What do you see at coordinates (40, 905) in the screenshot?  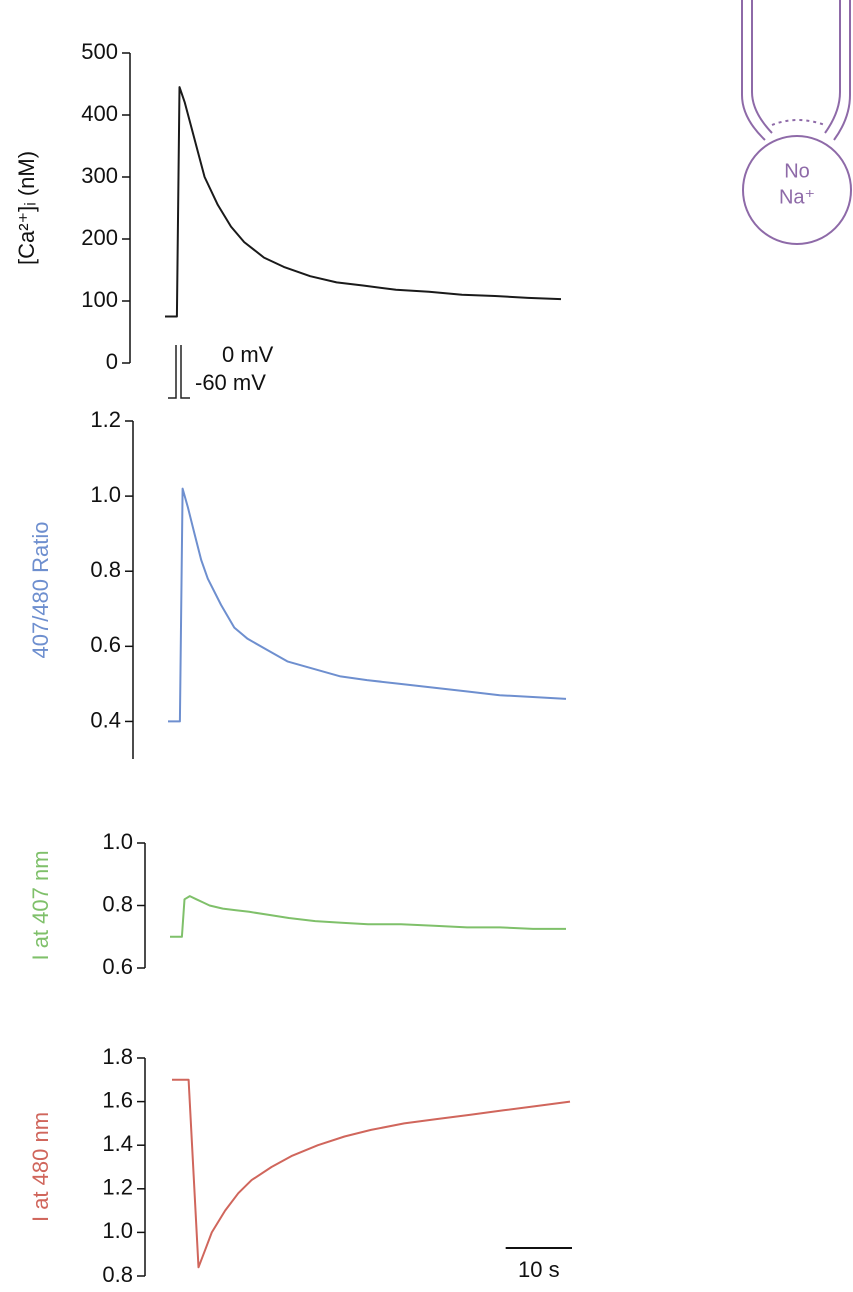 I see `y-axis-label: I at 407 nm` at bounding box center [40, 905].